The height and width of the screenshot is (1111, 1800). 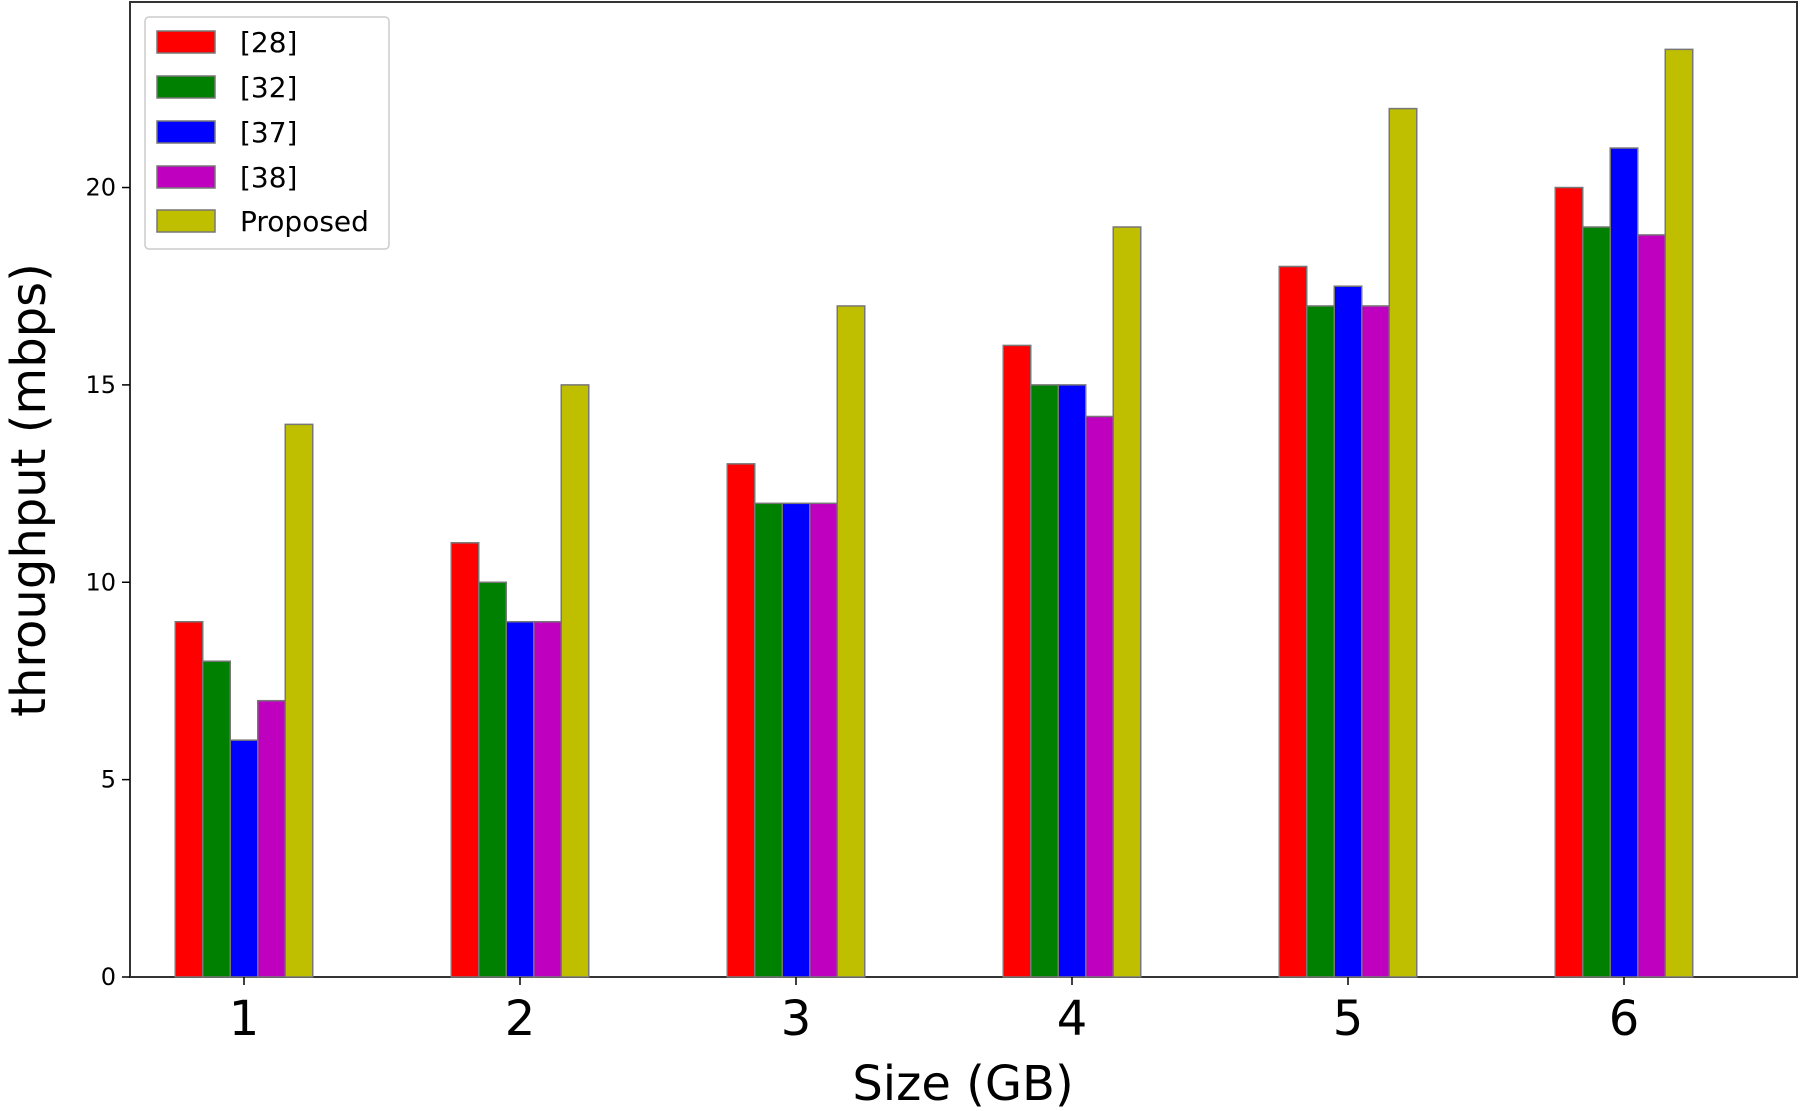 What do you see at coordinates (268, 87) in the screenshot?
I see `legend-label-32: [32]` at bounding box center [268, 87].